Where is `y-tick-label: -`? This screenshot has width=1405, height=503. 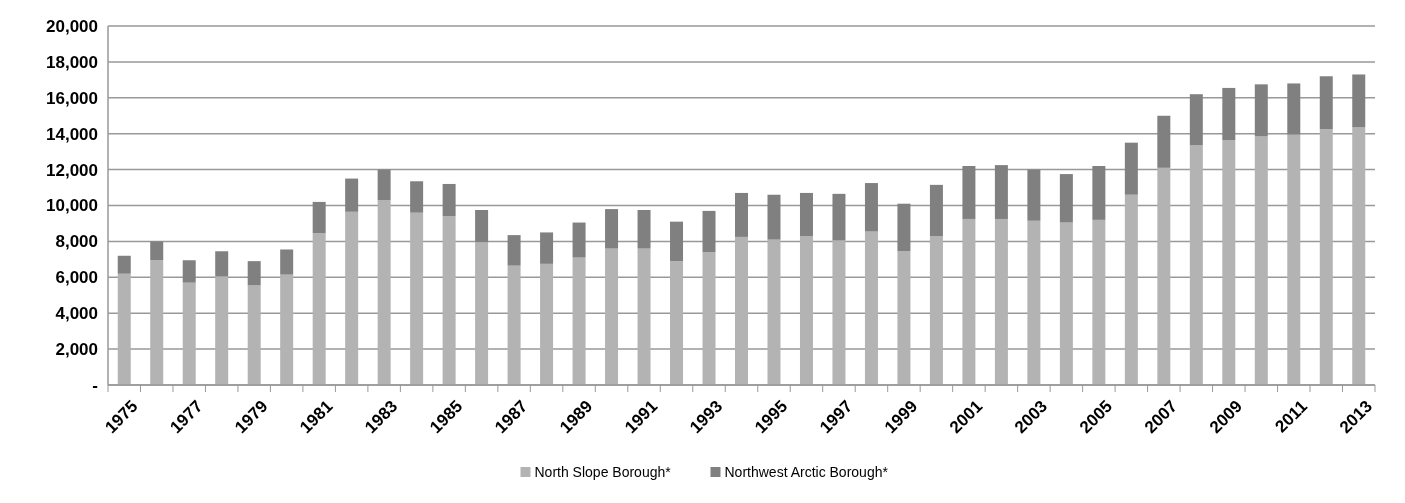 y-tick-label: - is located at coordinates (95, 385).